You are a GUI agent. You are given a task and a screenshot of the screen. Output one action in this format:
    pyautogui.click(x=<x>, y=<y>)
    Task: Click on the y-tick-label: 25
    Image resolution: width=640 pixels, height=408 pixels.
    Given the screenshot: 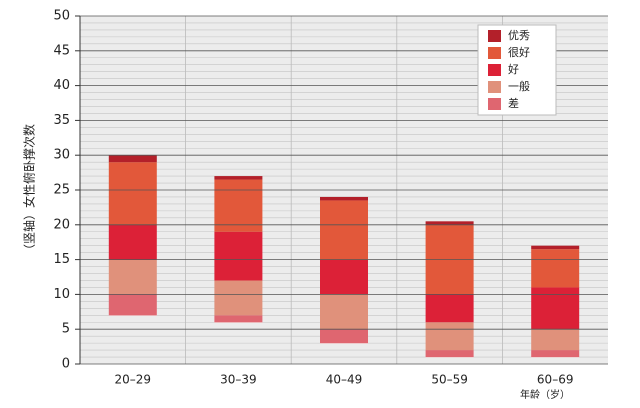 What is the action you would take?
    pyautogui.click(x=61, y=190)
    